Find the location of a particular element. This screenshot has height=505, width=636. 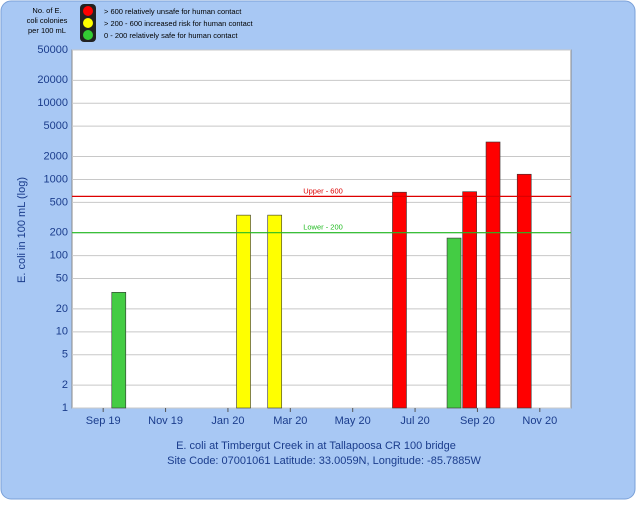

y-tick-label: 2000 is located at coordinates (56, 156).